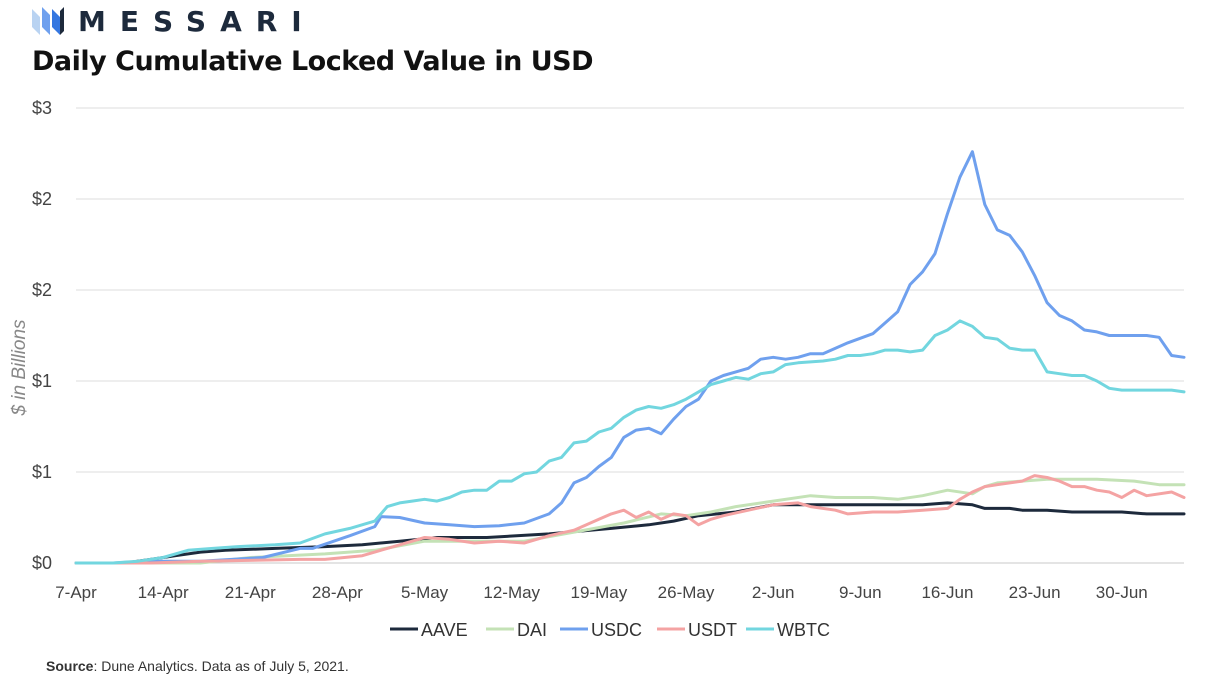 The height and width of the screenshot is (693, 1209). I want to click on source-label: Source, so click(70, 666).